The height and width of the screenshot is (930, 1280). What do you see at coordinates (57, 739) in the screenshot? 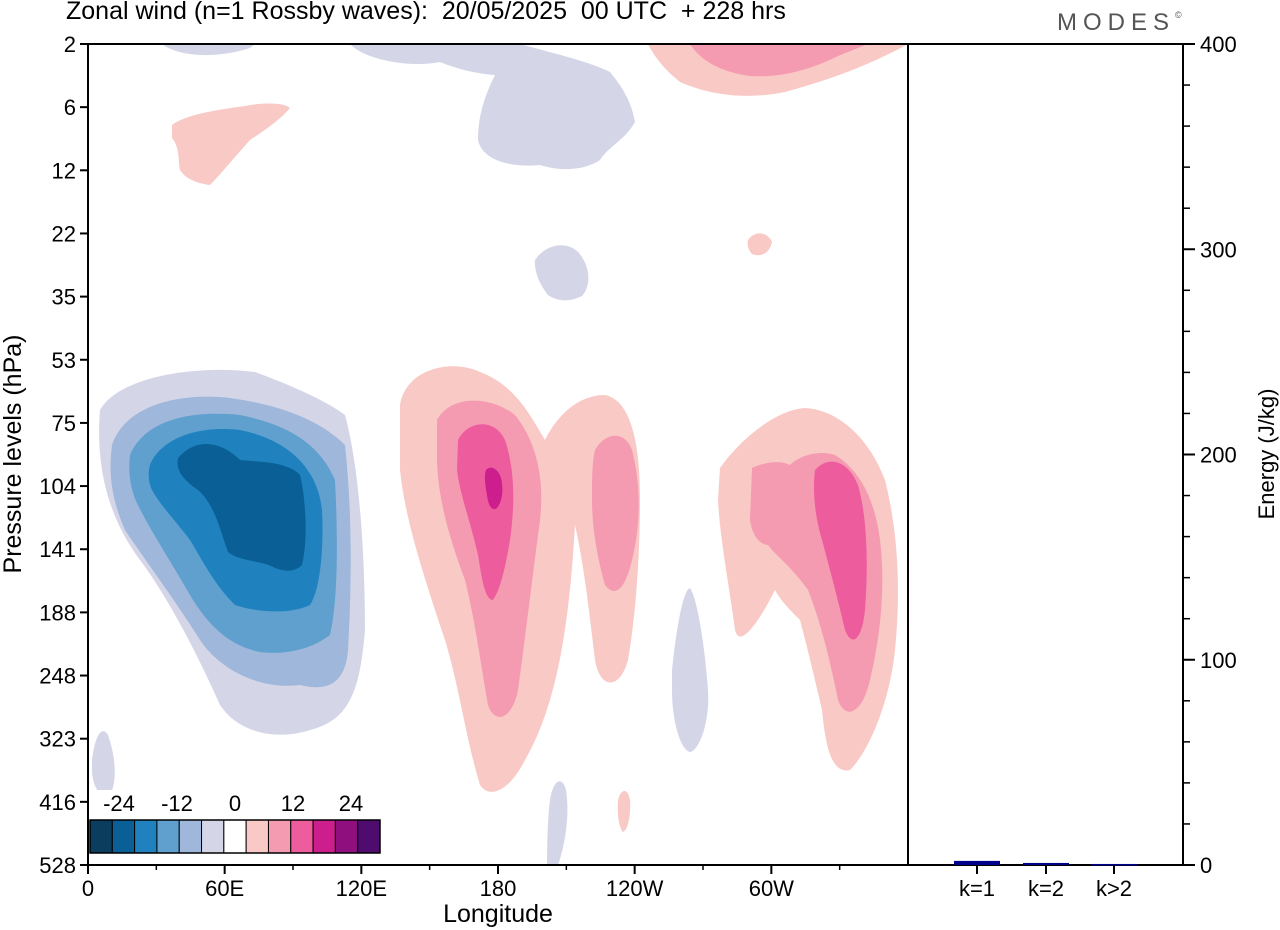
I see `y-tick-label: 323` at bounding box center [57, 739].